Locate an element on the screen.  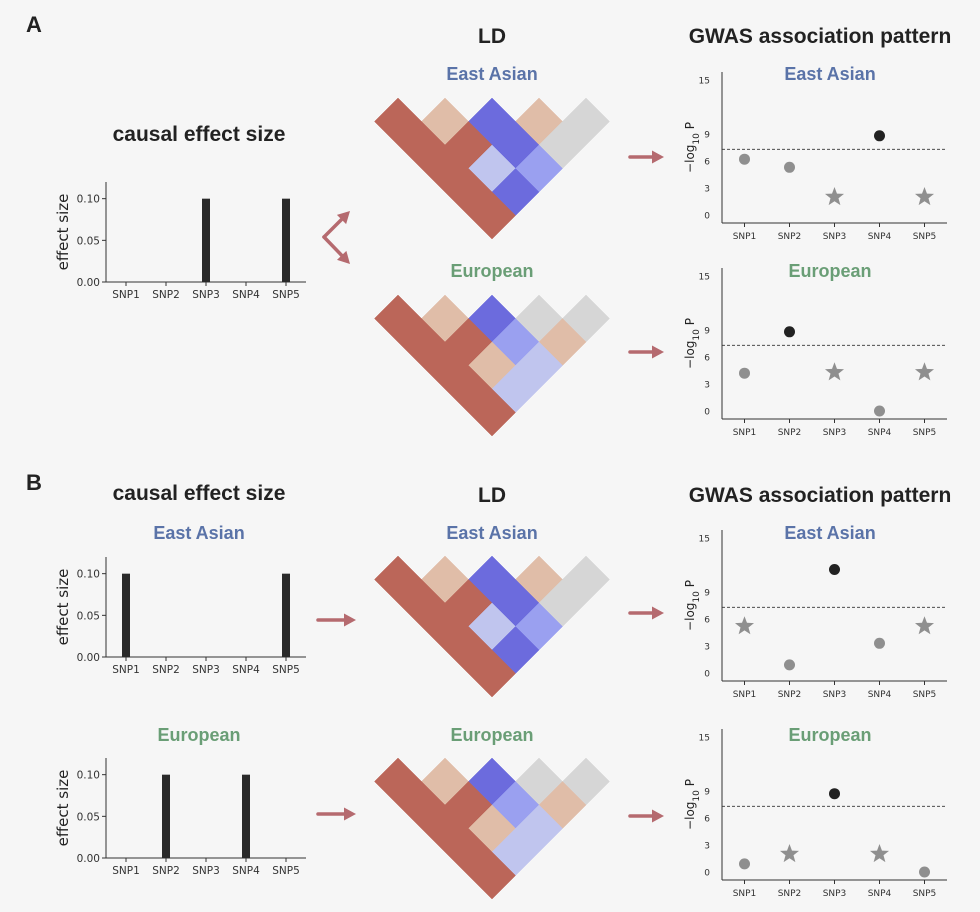
b-gwas-east-asian-y-tick-label: 15 is located at coordinates (704, 540).